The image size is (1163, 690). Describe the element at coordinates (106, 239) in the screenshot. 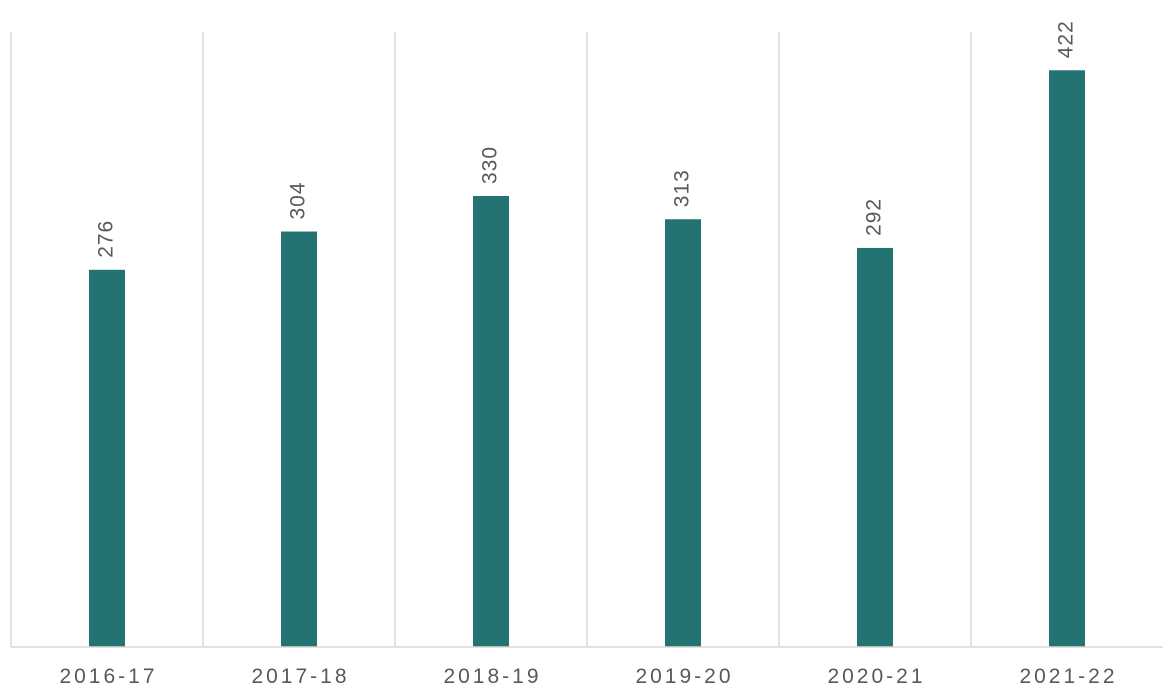

I see `data-label: 276` at that location.